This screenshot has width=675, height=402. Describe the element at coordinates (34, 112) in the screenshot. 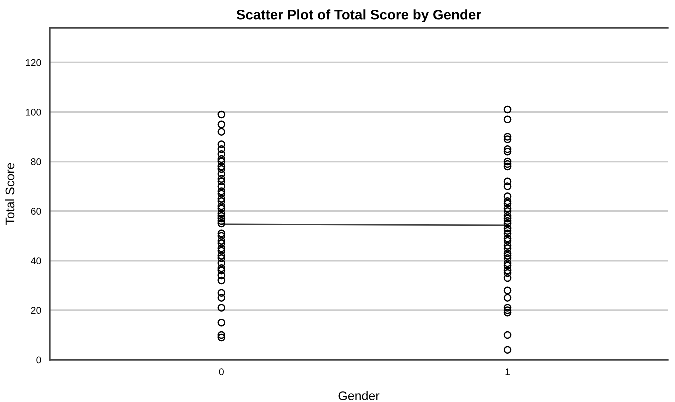

I see `y-tick-label: 100` at that location.